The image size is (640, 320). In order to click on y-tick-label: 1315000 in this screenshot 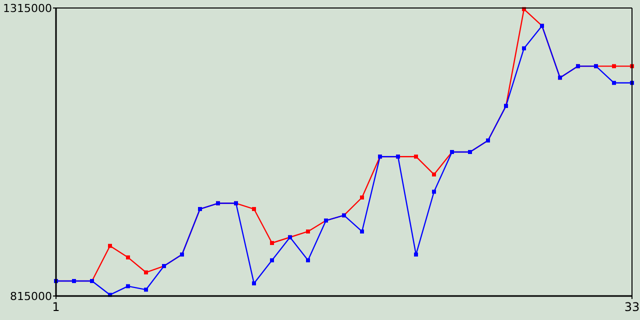, I will do `click(27, 8)`.